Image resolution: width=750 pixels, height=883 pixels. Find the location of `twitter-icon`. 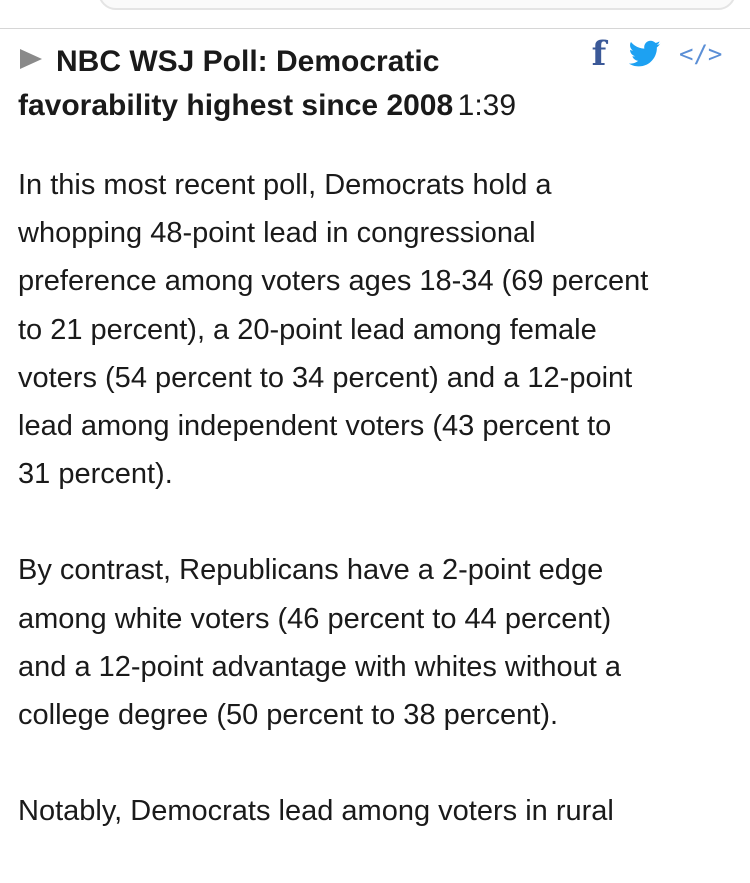

twitter-icon is located at coordinates (645, 54).